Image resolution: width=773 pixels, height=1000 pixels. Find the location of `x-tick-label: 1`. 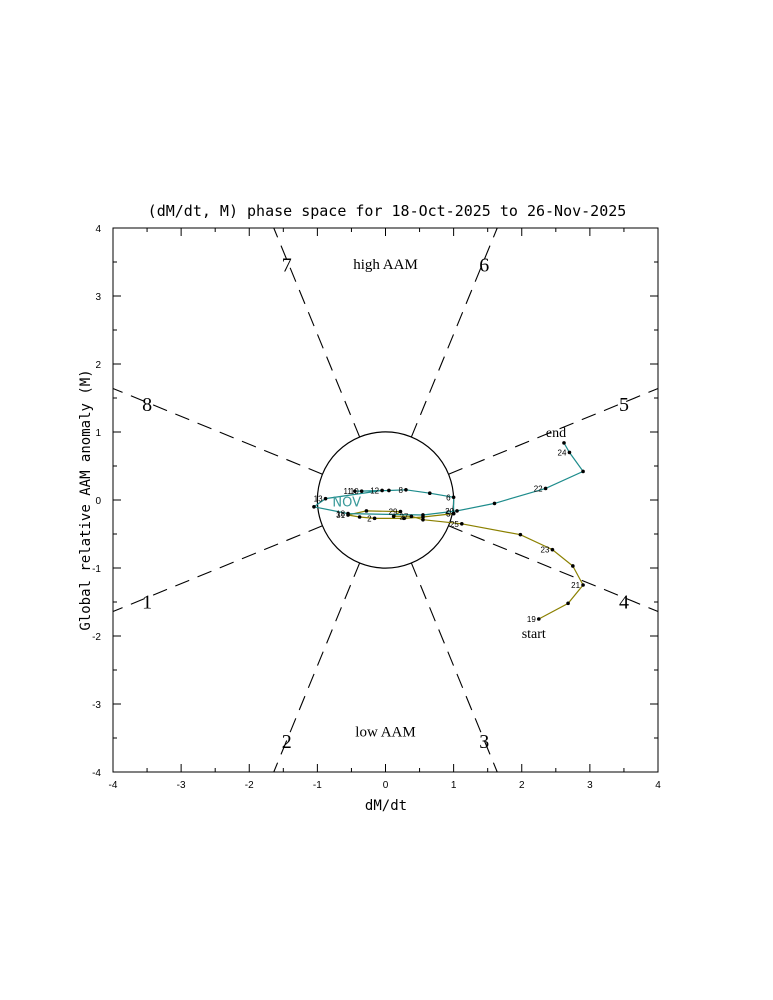

x-tick-label: 1 is located at coordinates (454, 785).